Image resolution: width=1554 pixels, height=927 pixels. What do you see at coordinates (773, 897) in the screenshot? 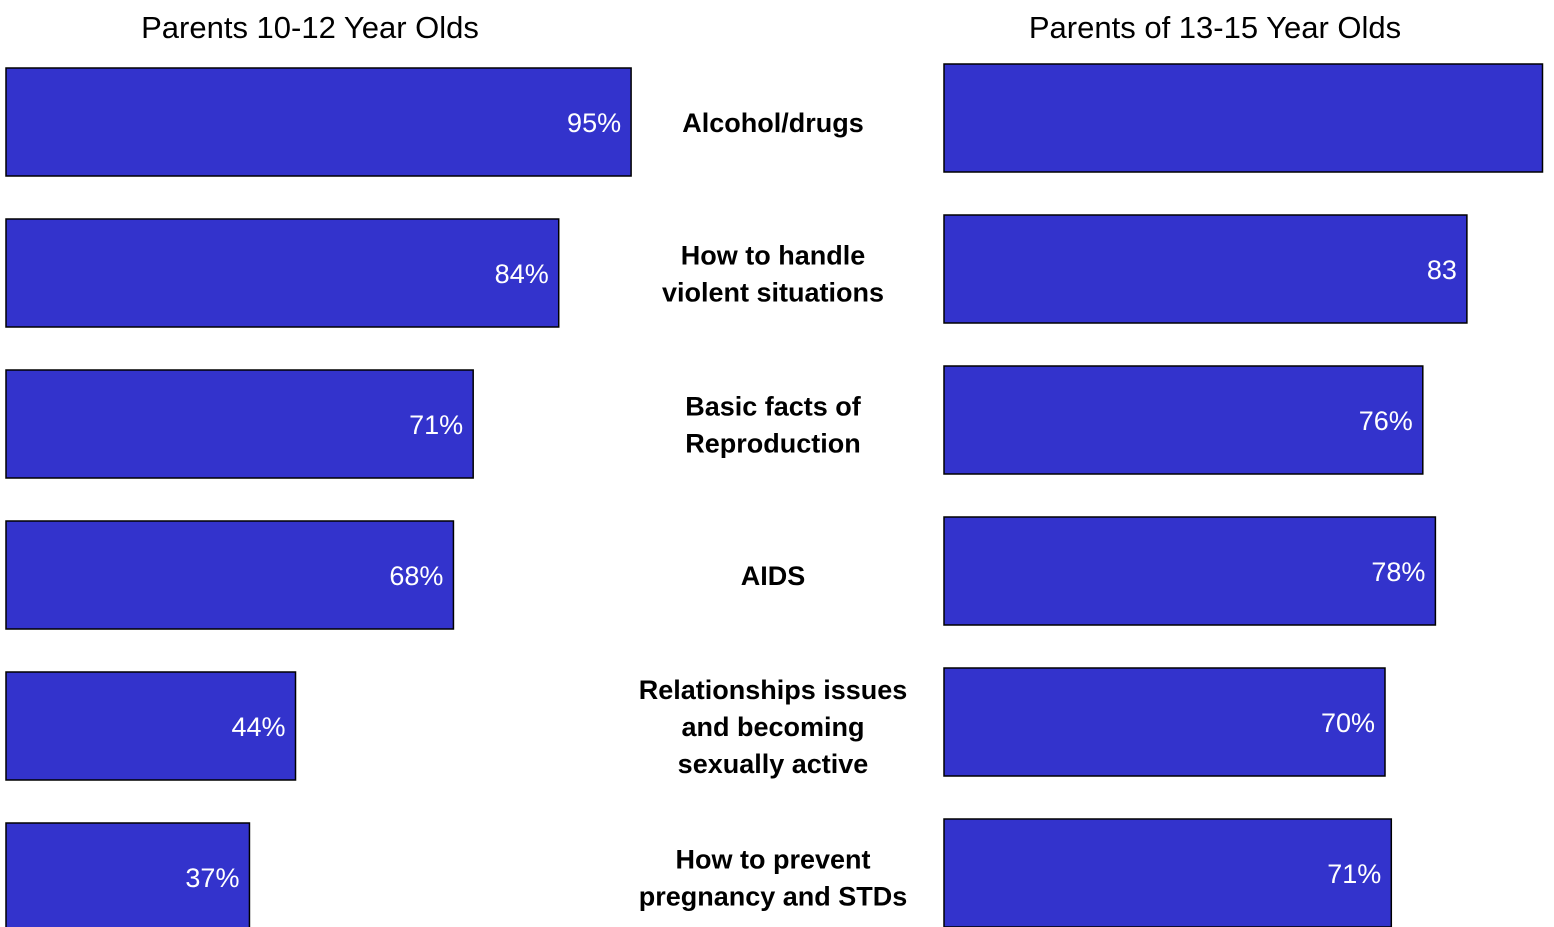
I see `category-label: pregnancy and STDs` at bounding box center [773, 897].